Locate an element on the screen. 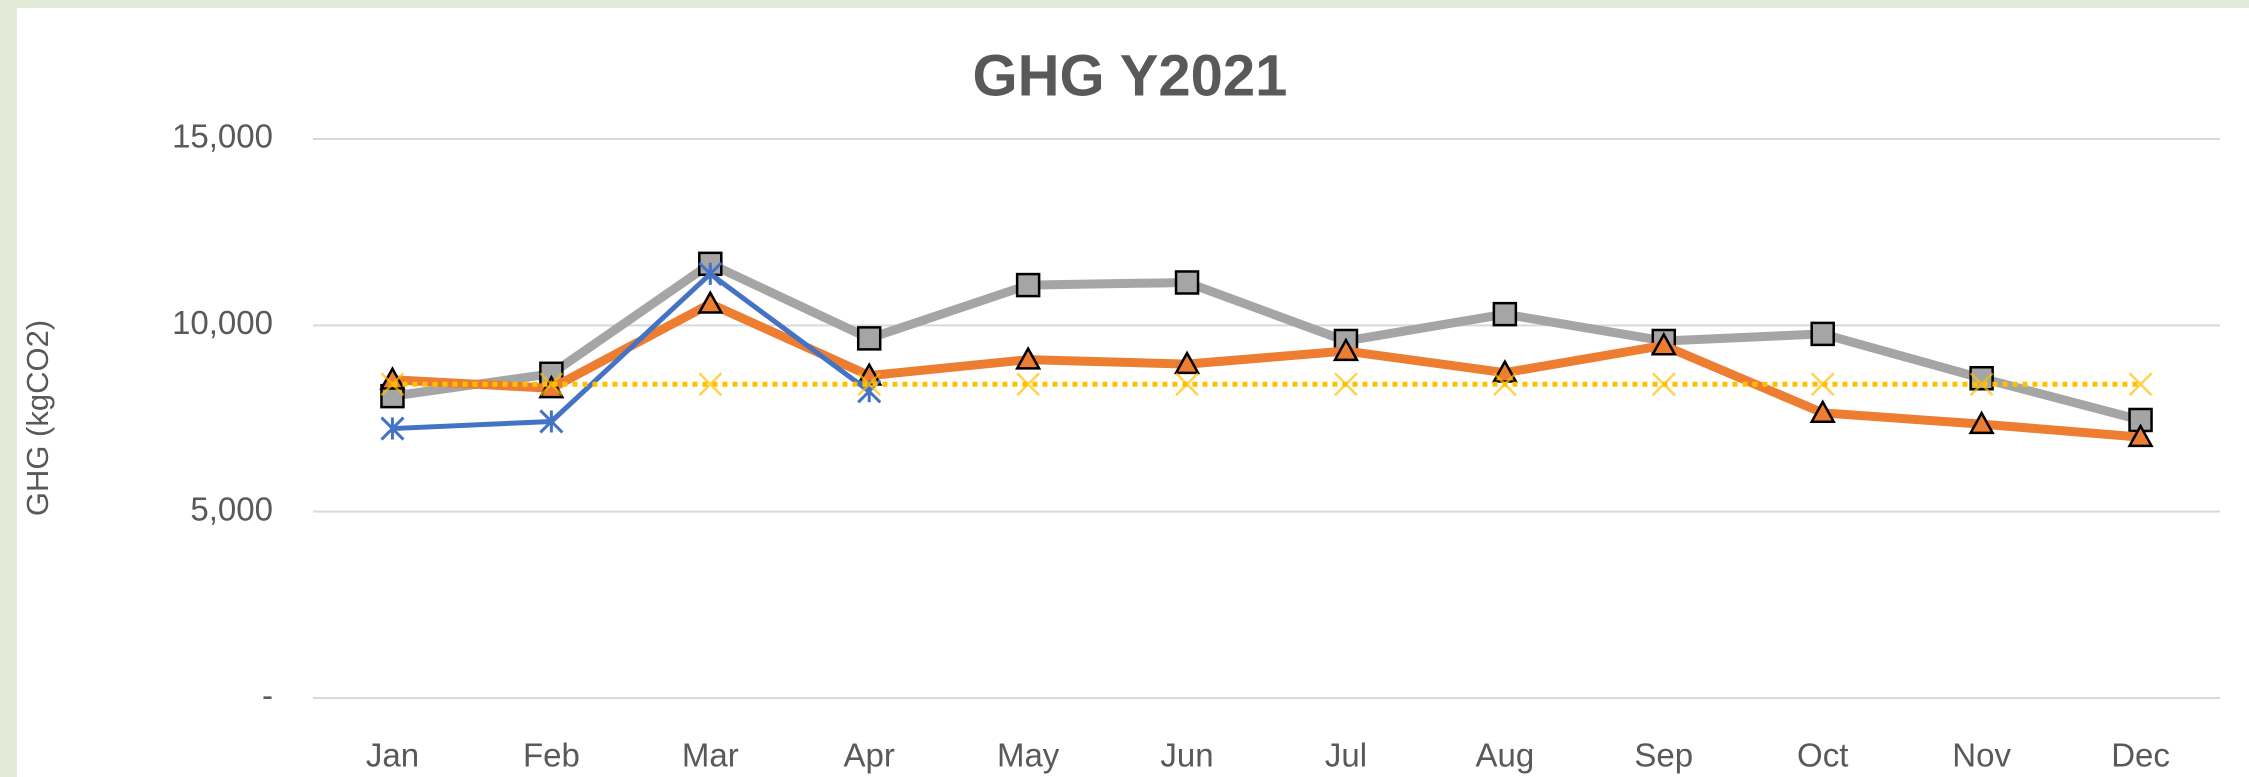 This screenshot has height=777, width=2249. y-axis-label: GHG (kgCO2) is located at coordinates (37, 418).